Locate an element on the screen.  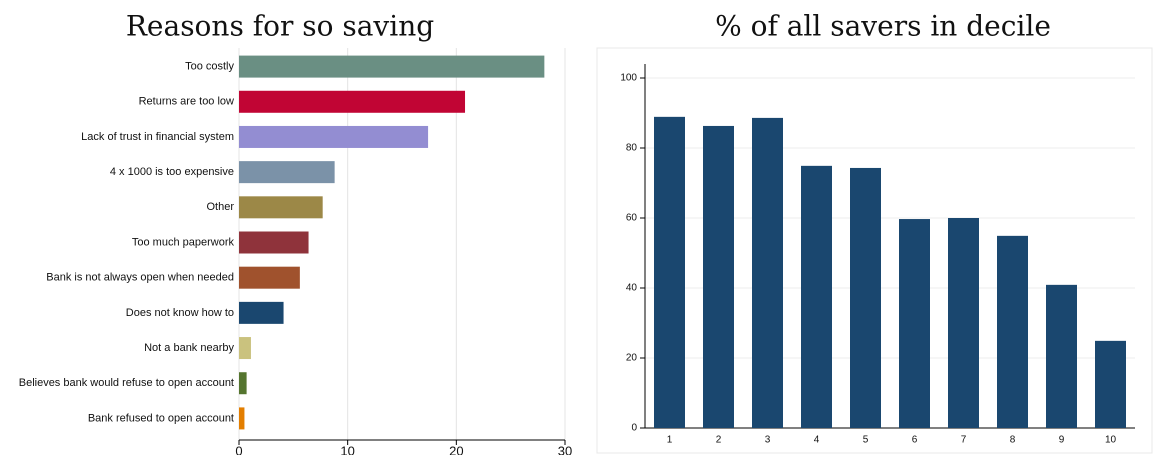
x-tick-label: 9 is located at coordinates (1062, 440).